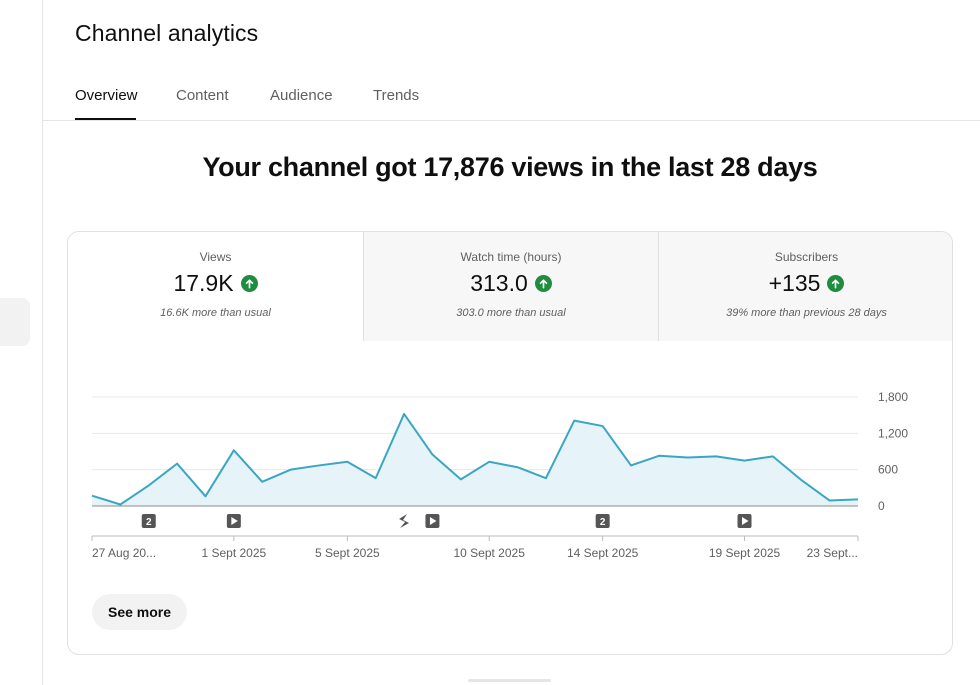 This screenshot has width=980, height=685. Describe the element at coordinates (489, 553) in the screenshot. I see `x-tick-label: 10 Sept 2025` at that location.